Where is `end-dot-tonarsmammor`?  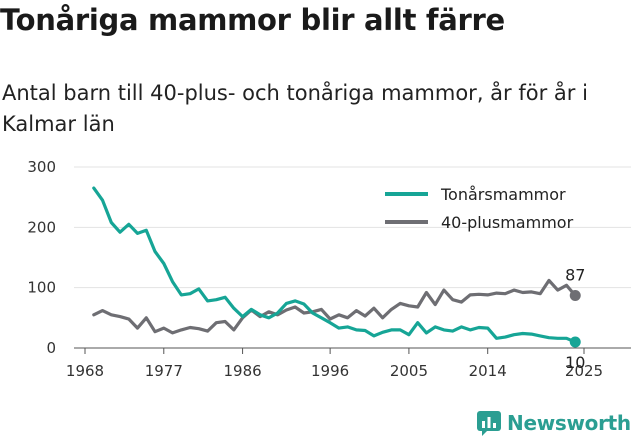 end-dot-tonarsmammor is located at coordinates (575, 342).